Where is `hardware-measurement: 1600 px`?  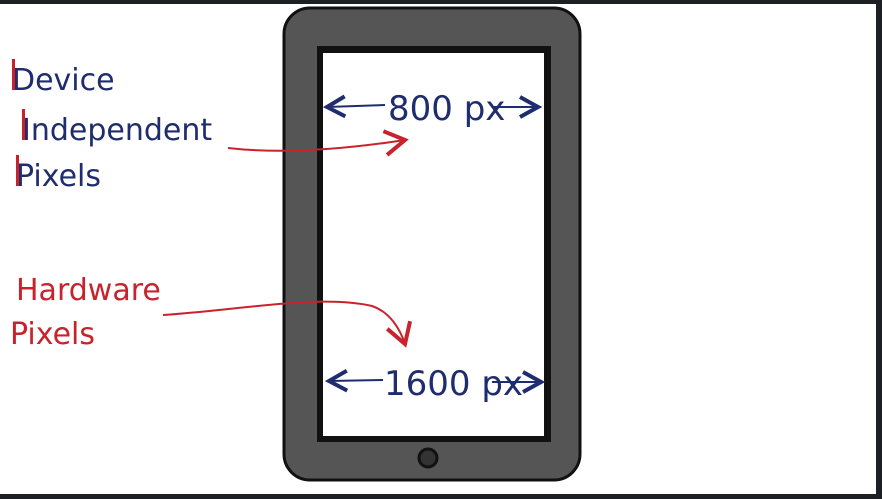 hardware-measurement: 1600 px is located at coordinates (435, 384).